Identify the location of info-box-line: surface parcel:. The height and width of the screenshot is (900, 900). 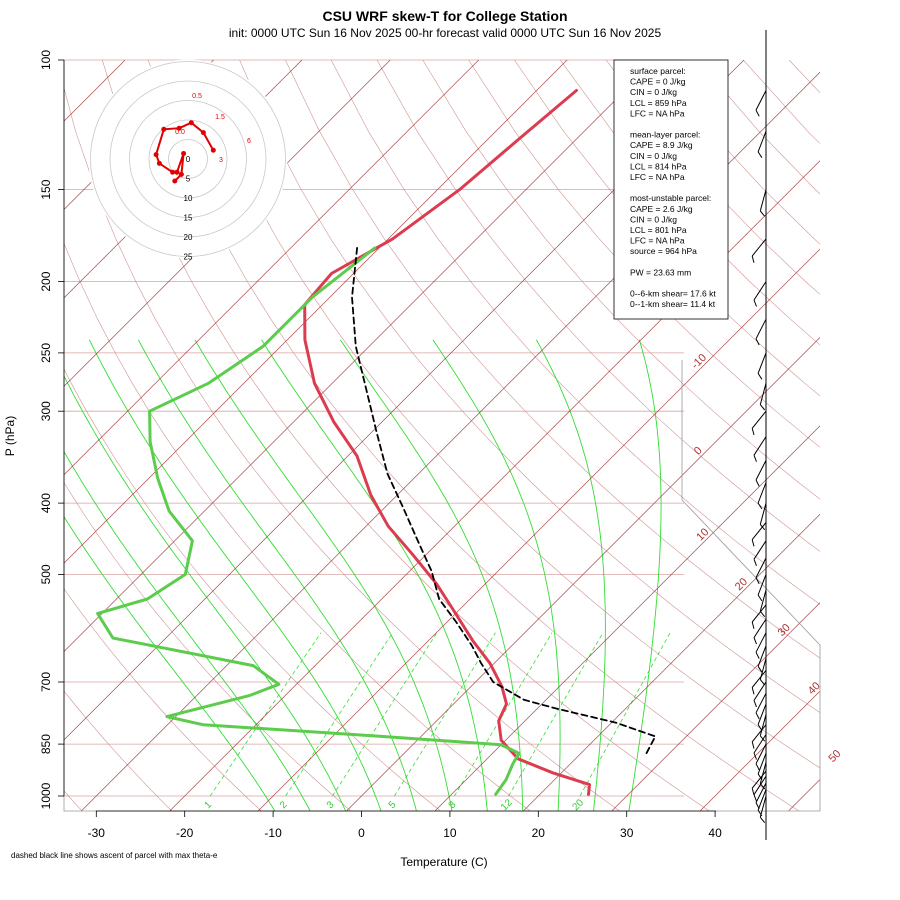
(658, 71).